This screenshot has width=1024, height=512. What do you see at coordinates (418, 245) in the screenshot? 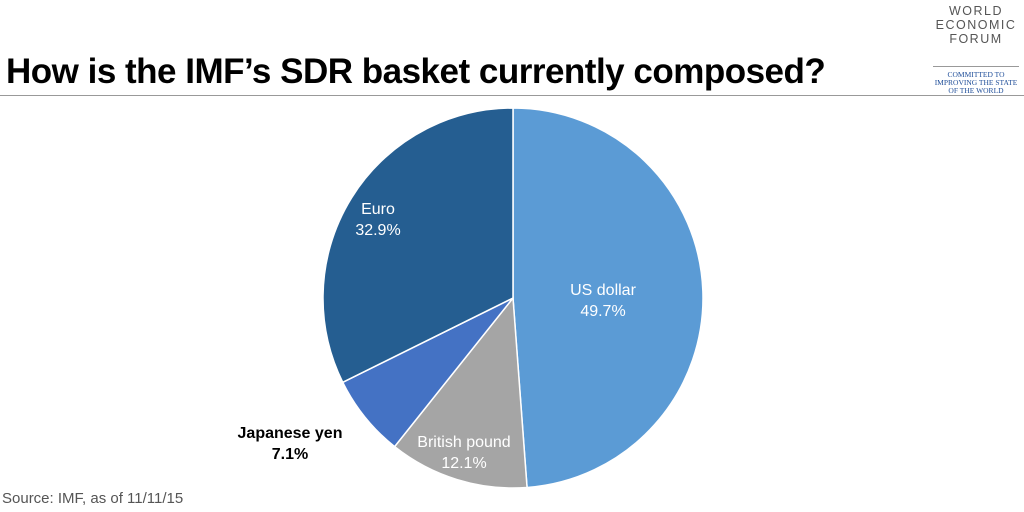
I see `pie-slice-euro` at bounding box center [418, 245].